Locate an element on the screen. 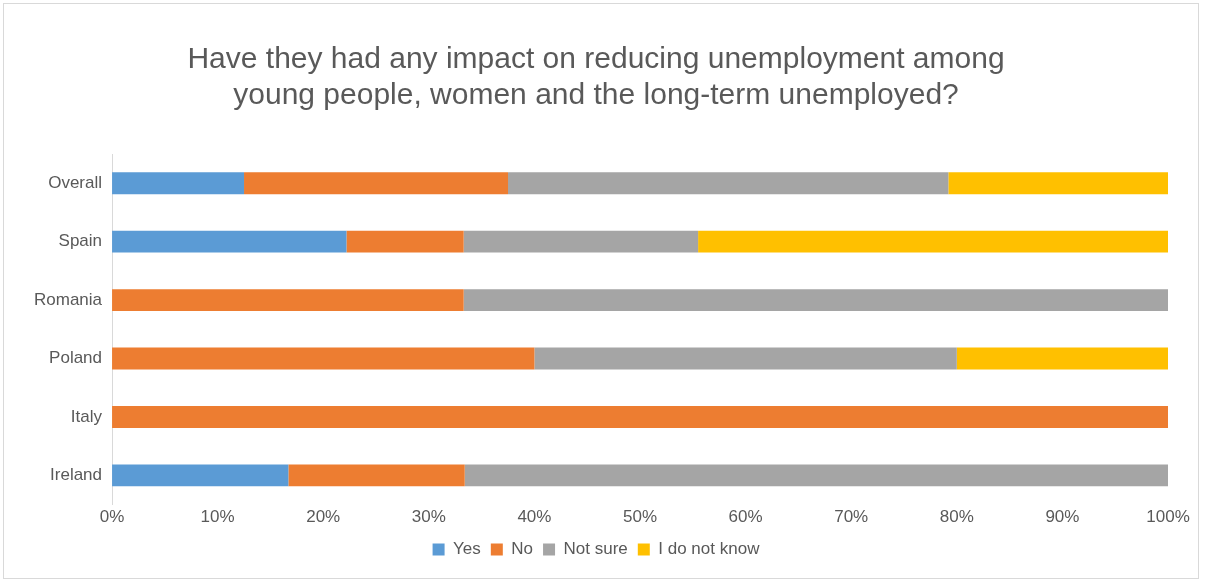 The image size is (1206, 583). legend-label: Yes is located at coordinates (467, 549).